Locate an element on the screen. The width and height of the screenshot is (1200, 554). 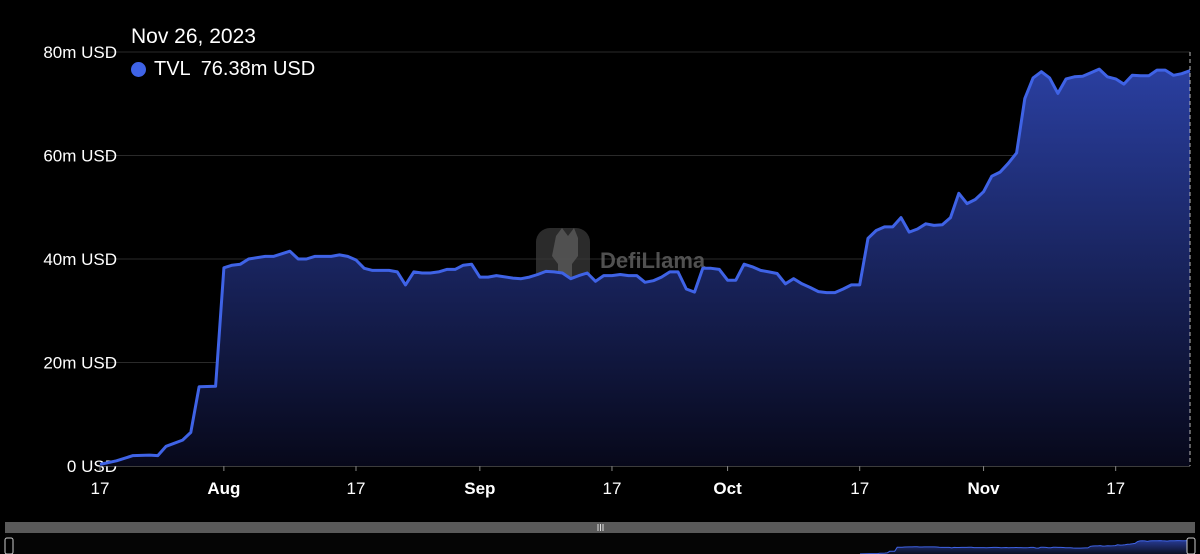
slider-grip-icon is located at coordinates (600, 527).